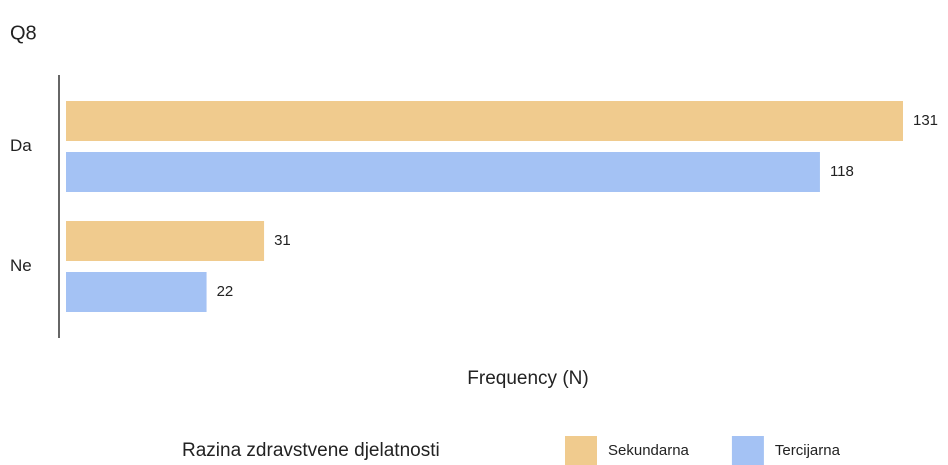 The image size is (948, 465). What do you see at coordinates (649, 450) in the screenshot?
I see `legend-label: Sekundarna` at bounding box center [649, 450].